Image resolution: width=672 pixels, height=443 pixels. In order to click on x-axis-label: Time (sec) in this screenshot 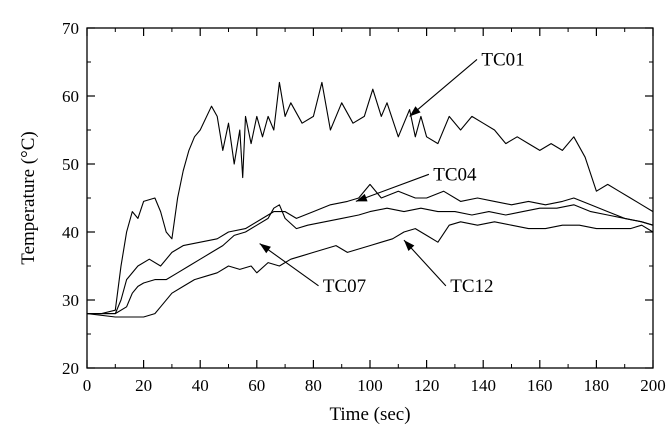, I will do `click(369, 414)`.